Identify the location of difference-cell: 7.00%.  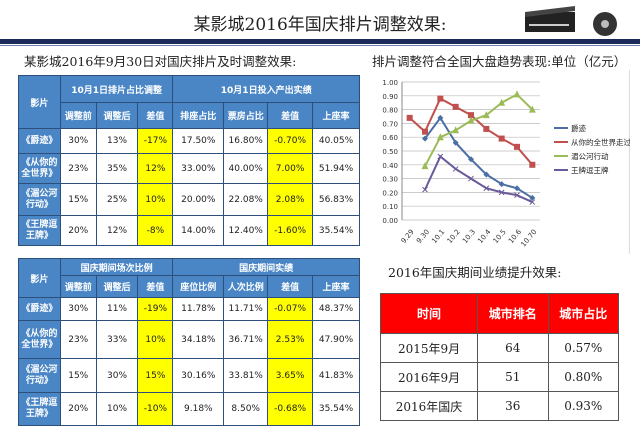
(290, 168).